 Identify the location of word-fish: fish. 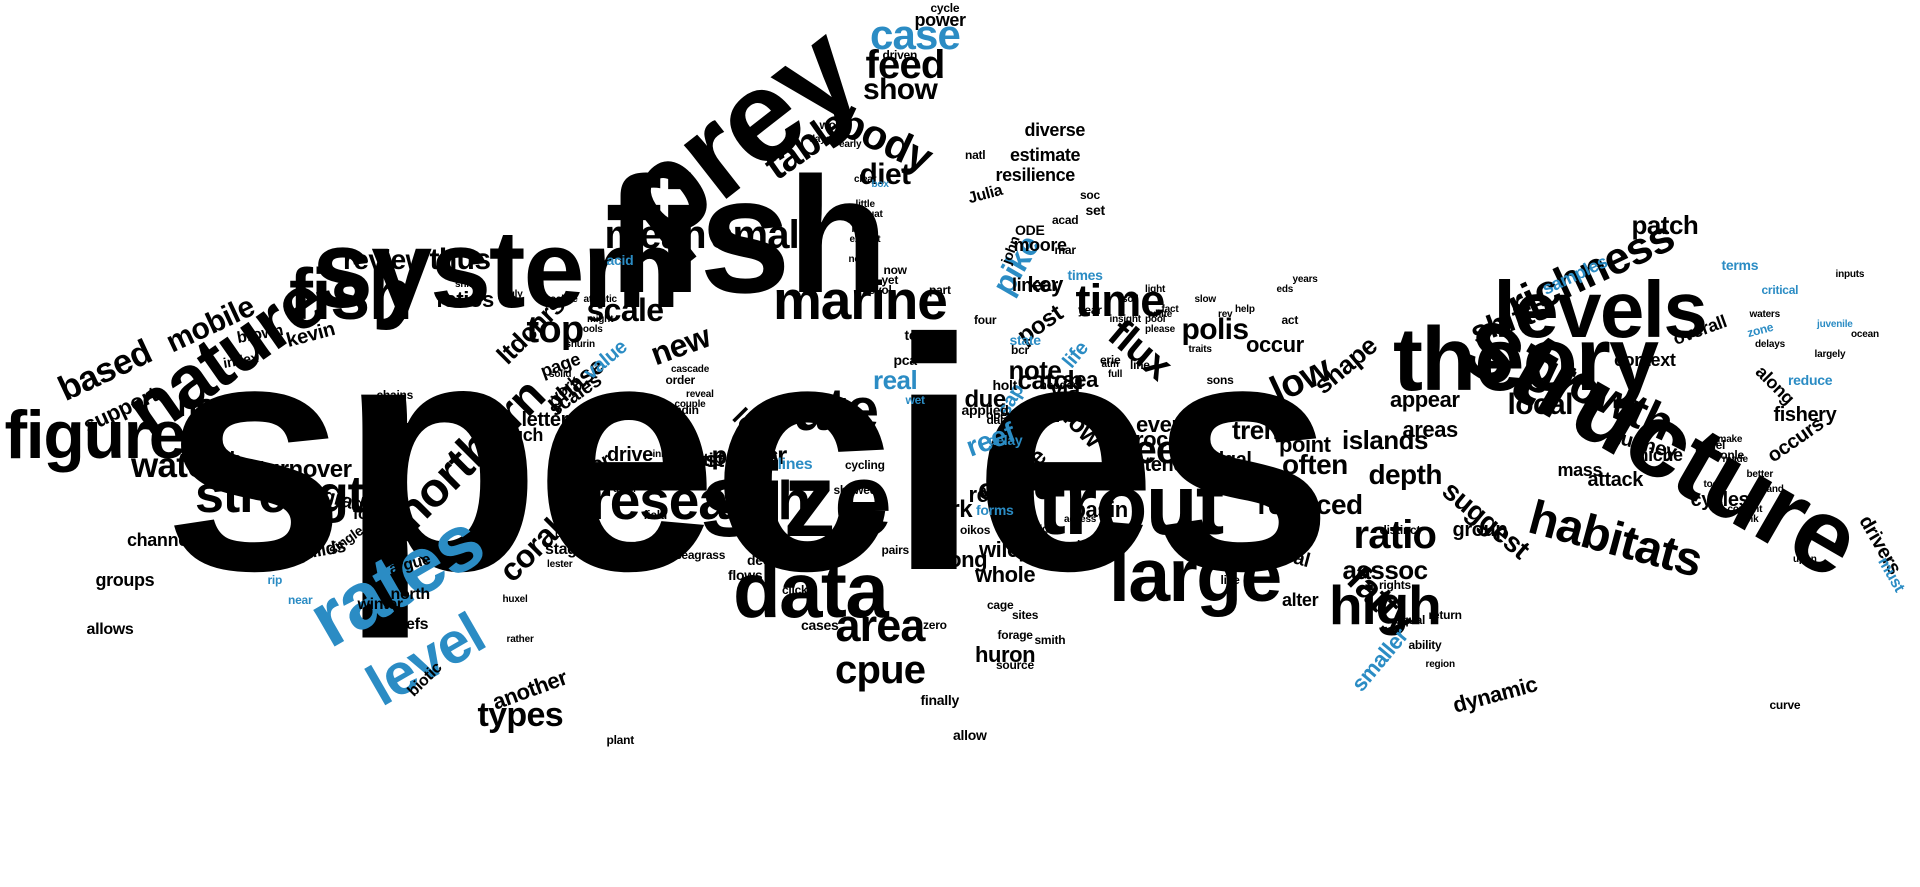
(746, 234).